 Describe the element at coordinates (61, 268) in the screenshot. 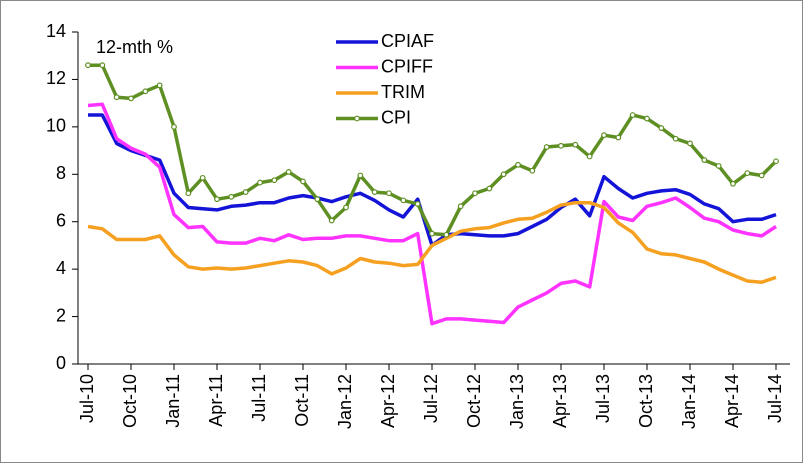

I see `y-tick-label: 4` at that location.